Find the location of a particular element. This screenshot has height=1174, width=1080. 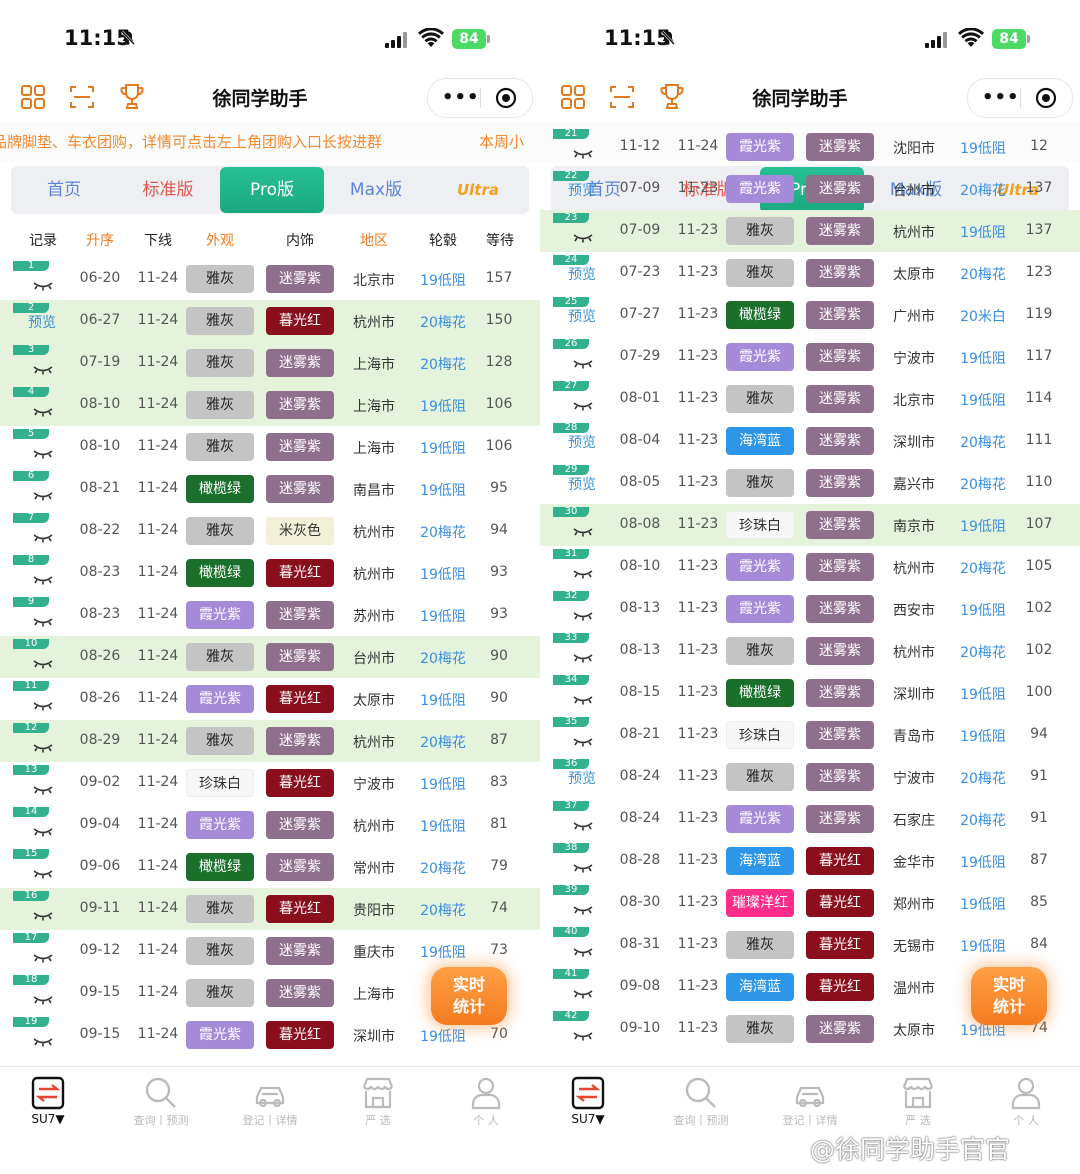

table-row: 16 09-11 11-24 雅灰 暮光红 贵阳市 20梅花 74 is located at coordinates (270, 909).